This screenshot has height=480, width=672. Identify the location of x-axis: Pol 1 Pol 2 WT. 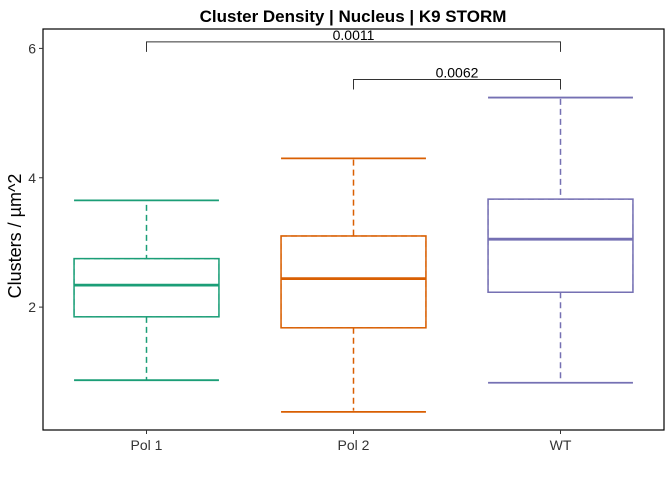
(351, 441).